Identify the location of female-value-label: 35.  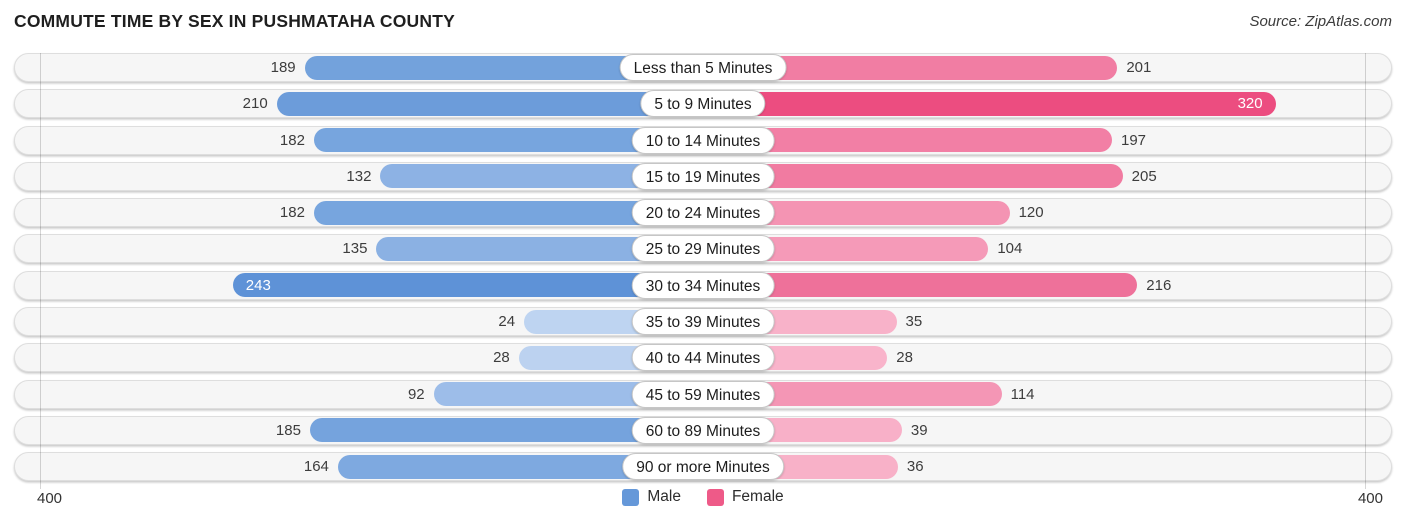
(914, 322).